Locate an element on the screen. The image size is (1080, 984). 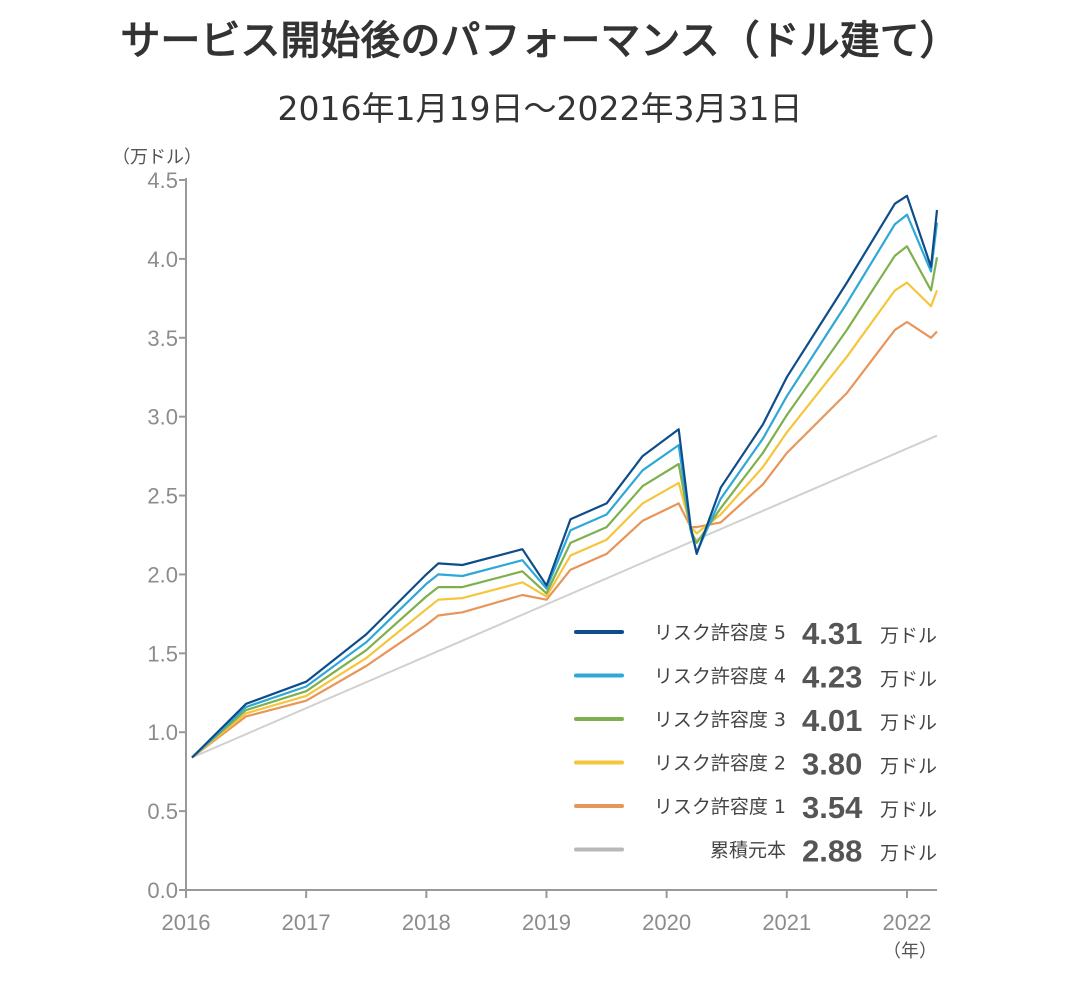
legend-label: リスク許容度 1 is located at coordinates (720, 807).